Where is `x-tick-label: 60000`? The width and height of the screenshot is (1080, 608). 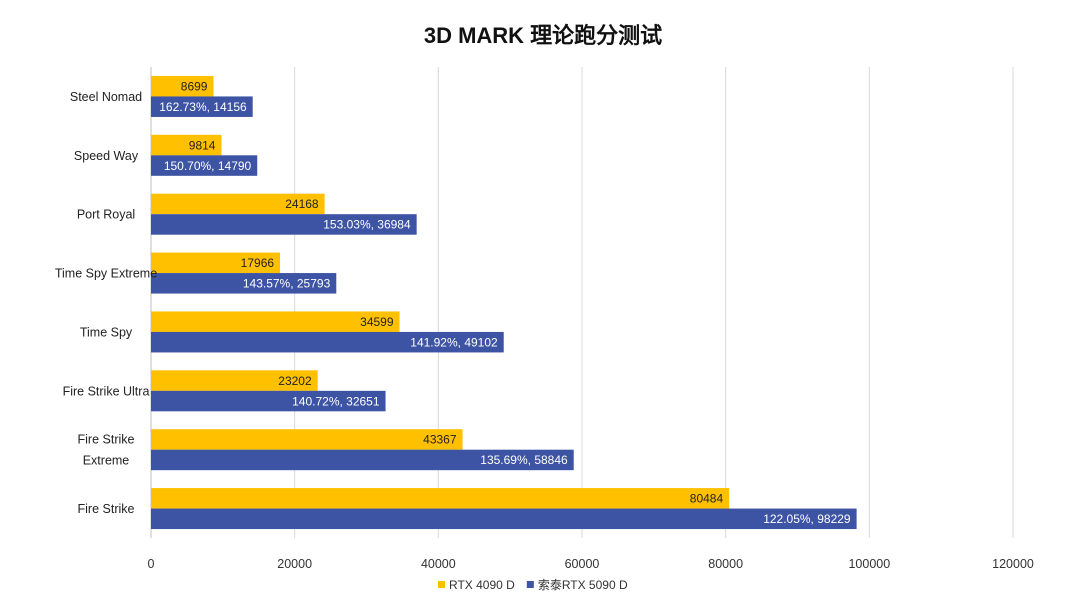 x-tick-label: 60000 is located at coordinates (582, 564).